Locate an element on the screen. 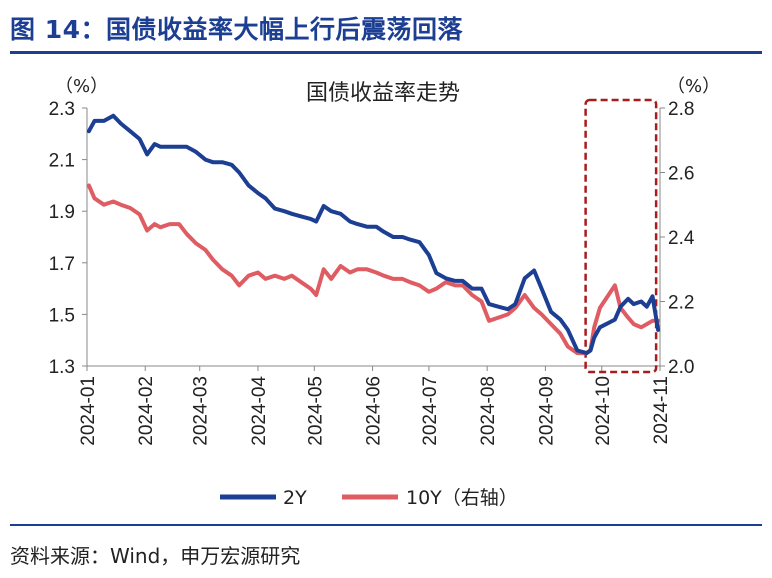 This screenshot has height=578, width=772. x-tick-label: 2024-03 is located at coordinates (201, 411).